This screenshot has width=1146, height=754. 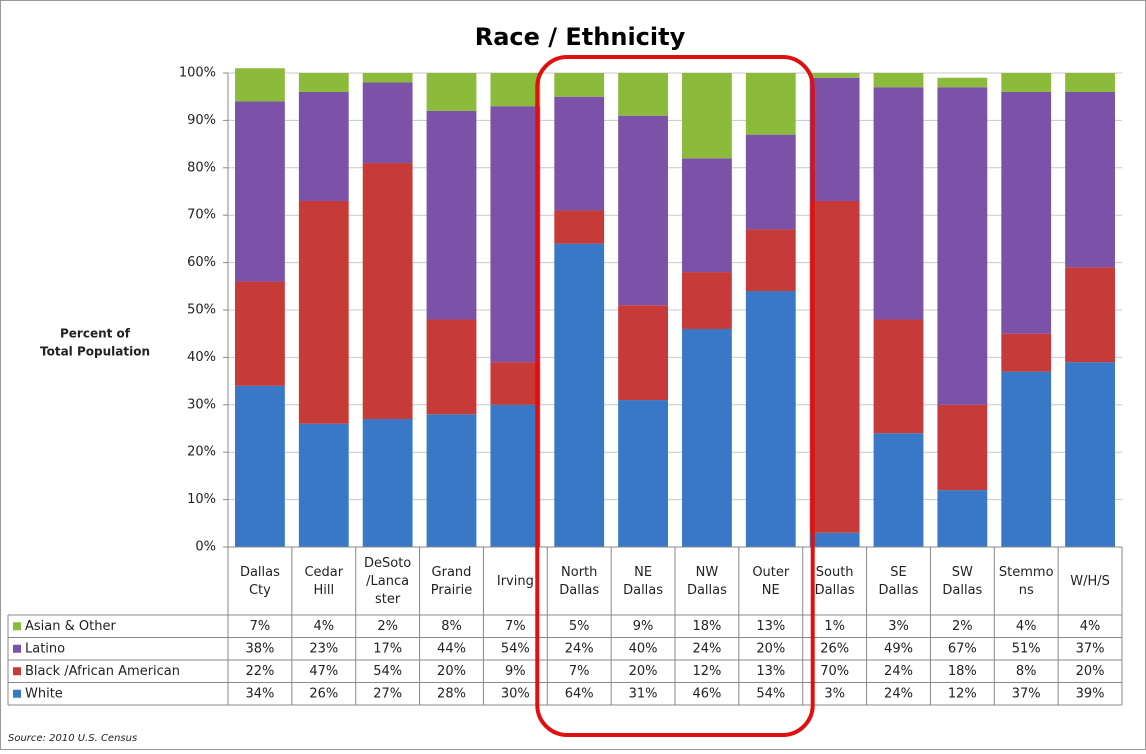 I want to click on data-label: 47%, so click(x=323, y=671).